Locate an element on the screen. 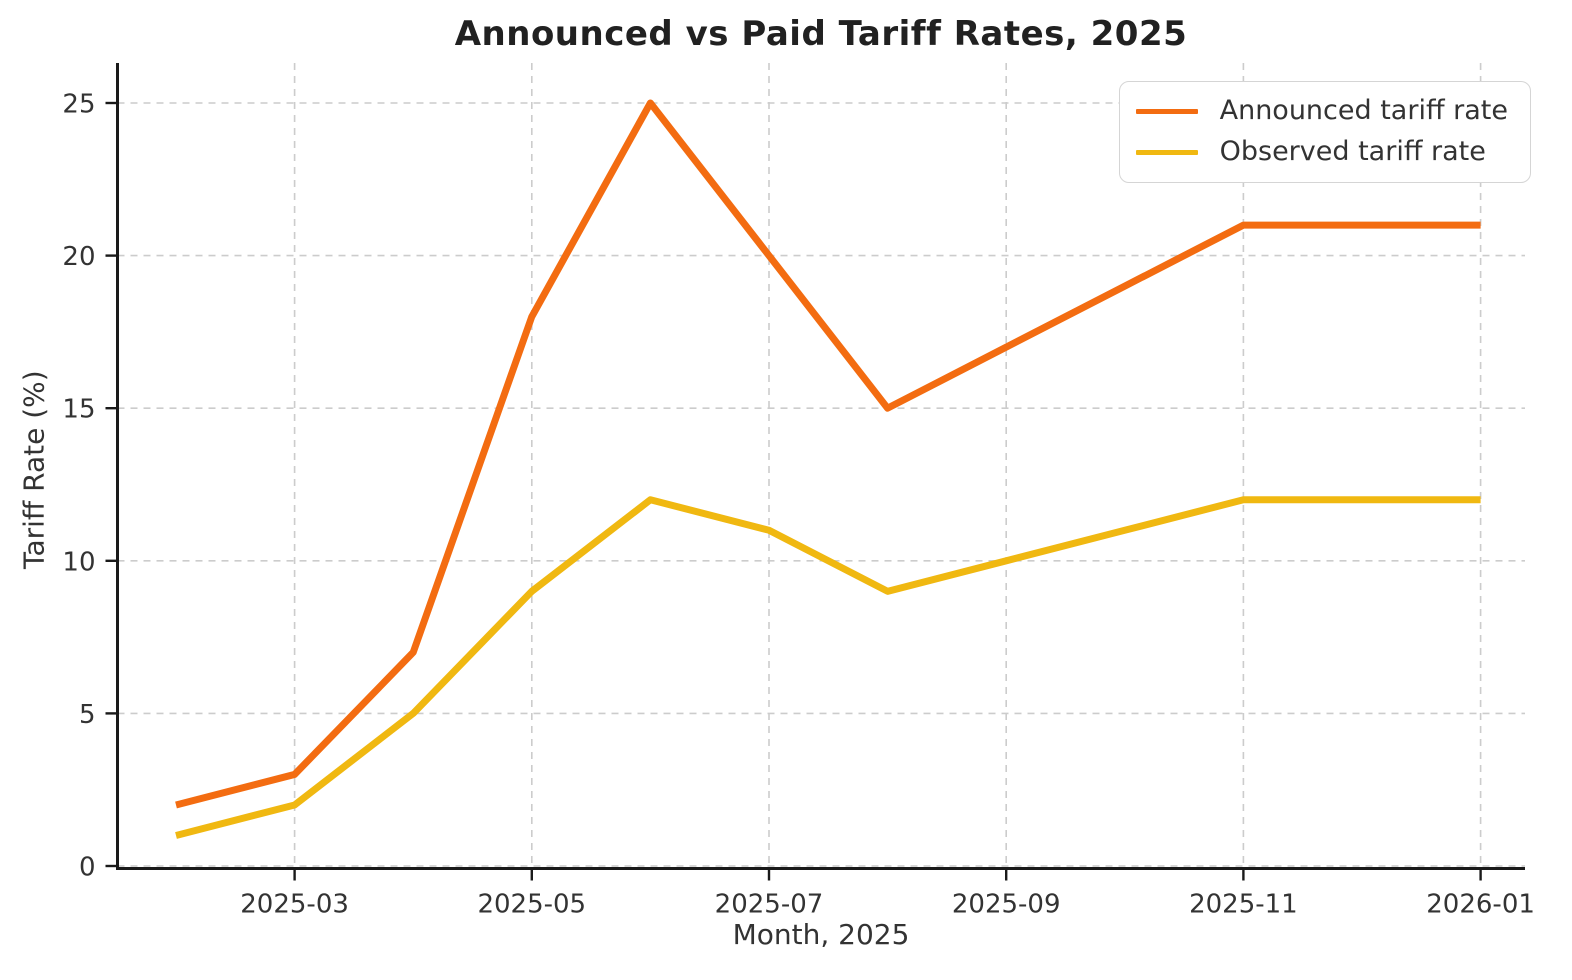 This screenshot has width=1572, height=980. chart-title: Announced vs Paid Tariff Rates, 2025 is located at coordinates (821, 34).